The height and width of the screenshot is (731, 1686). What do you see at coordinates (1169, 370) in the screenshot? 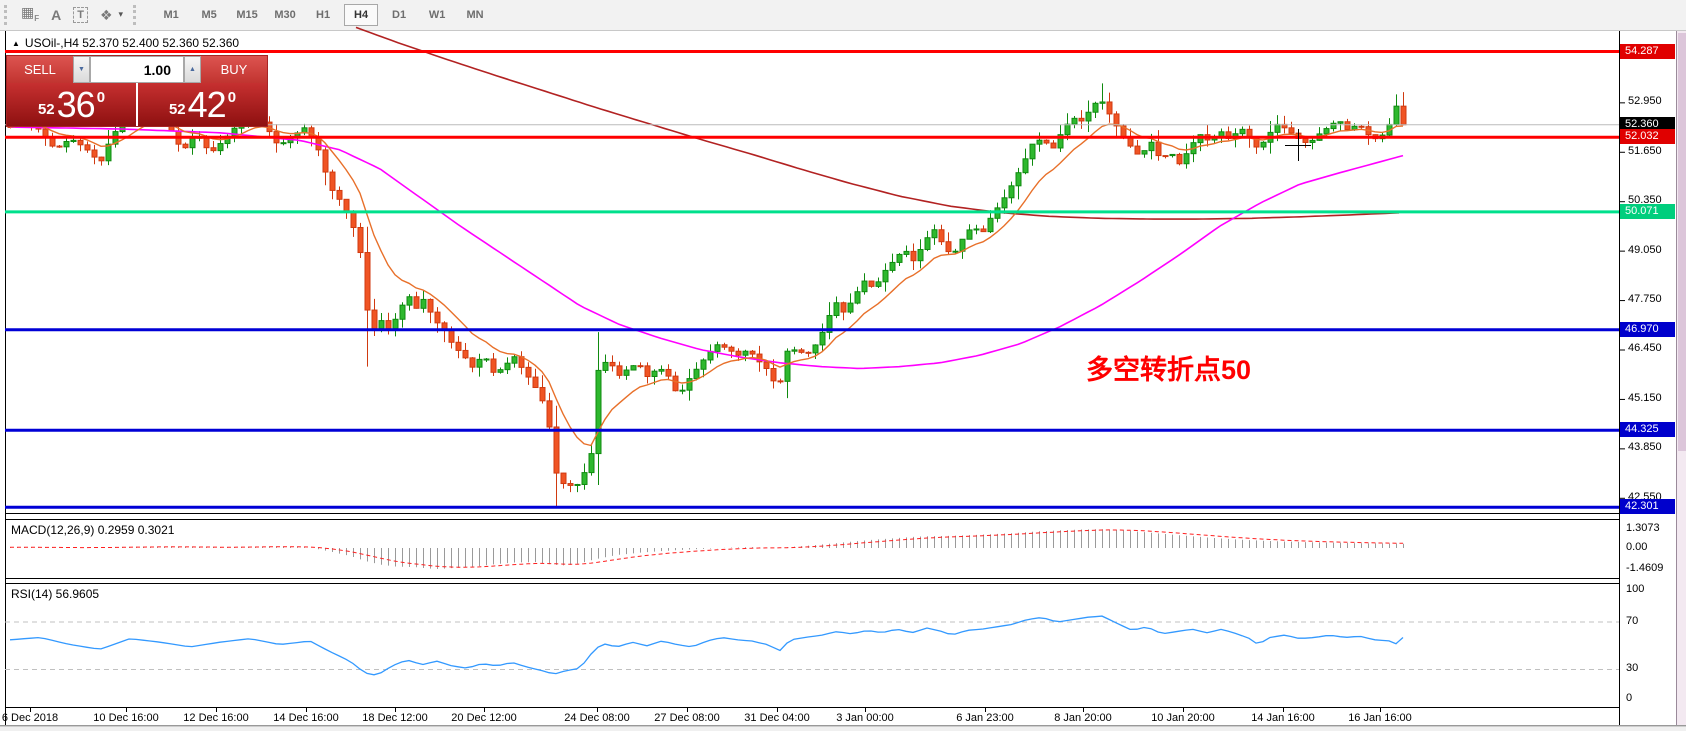
I see `chart-annotation-text: 多空转折点50` at bounding box center [1169, 370].